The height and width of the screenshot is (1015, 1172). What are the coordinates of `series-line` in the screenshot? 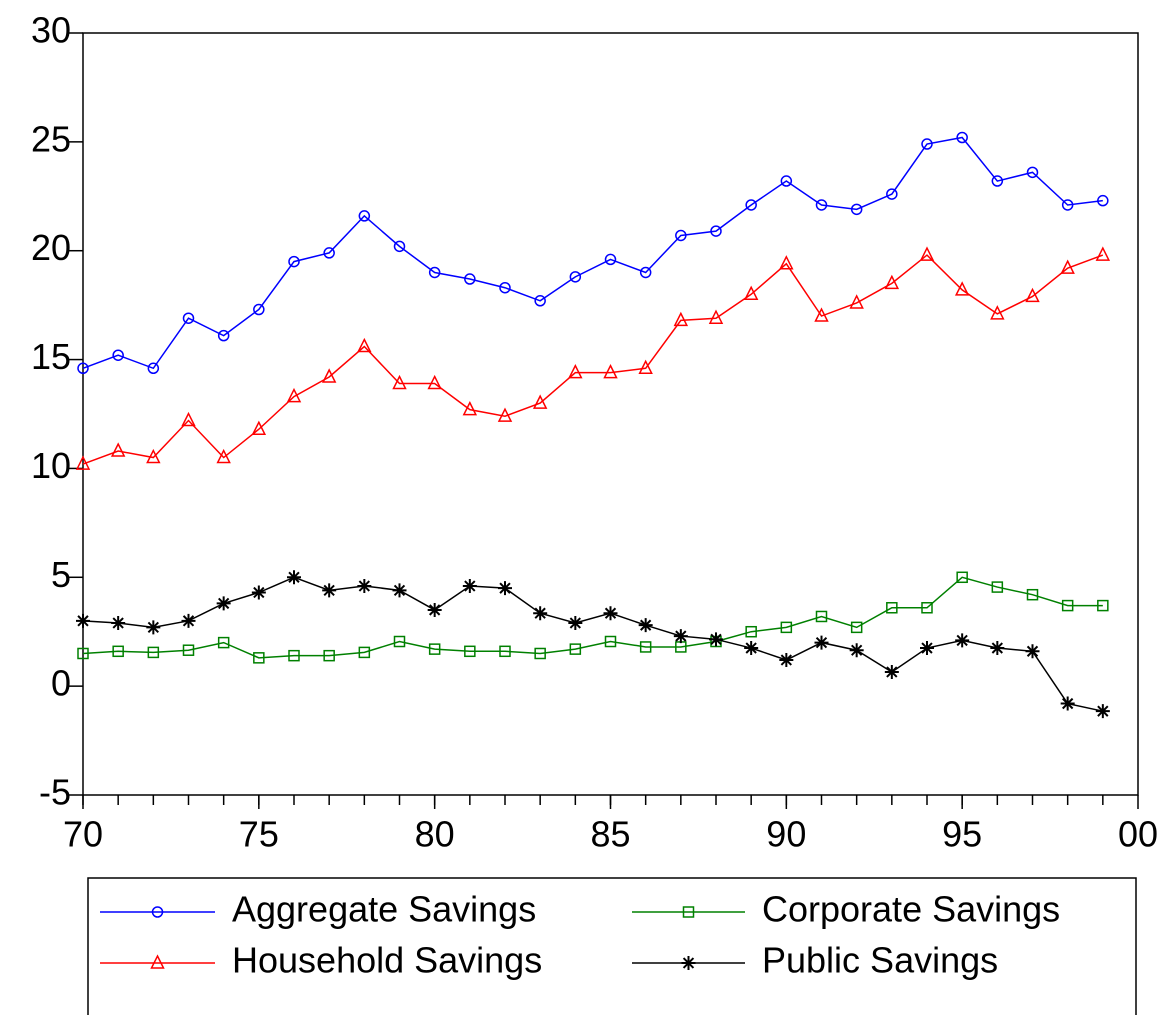 It's located at (592, 617).